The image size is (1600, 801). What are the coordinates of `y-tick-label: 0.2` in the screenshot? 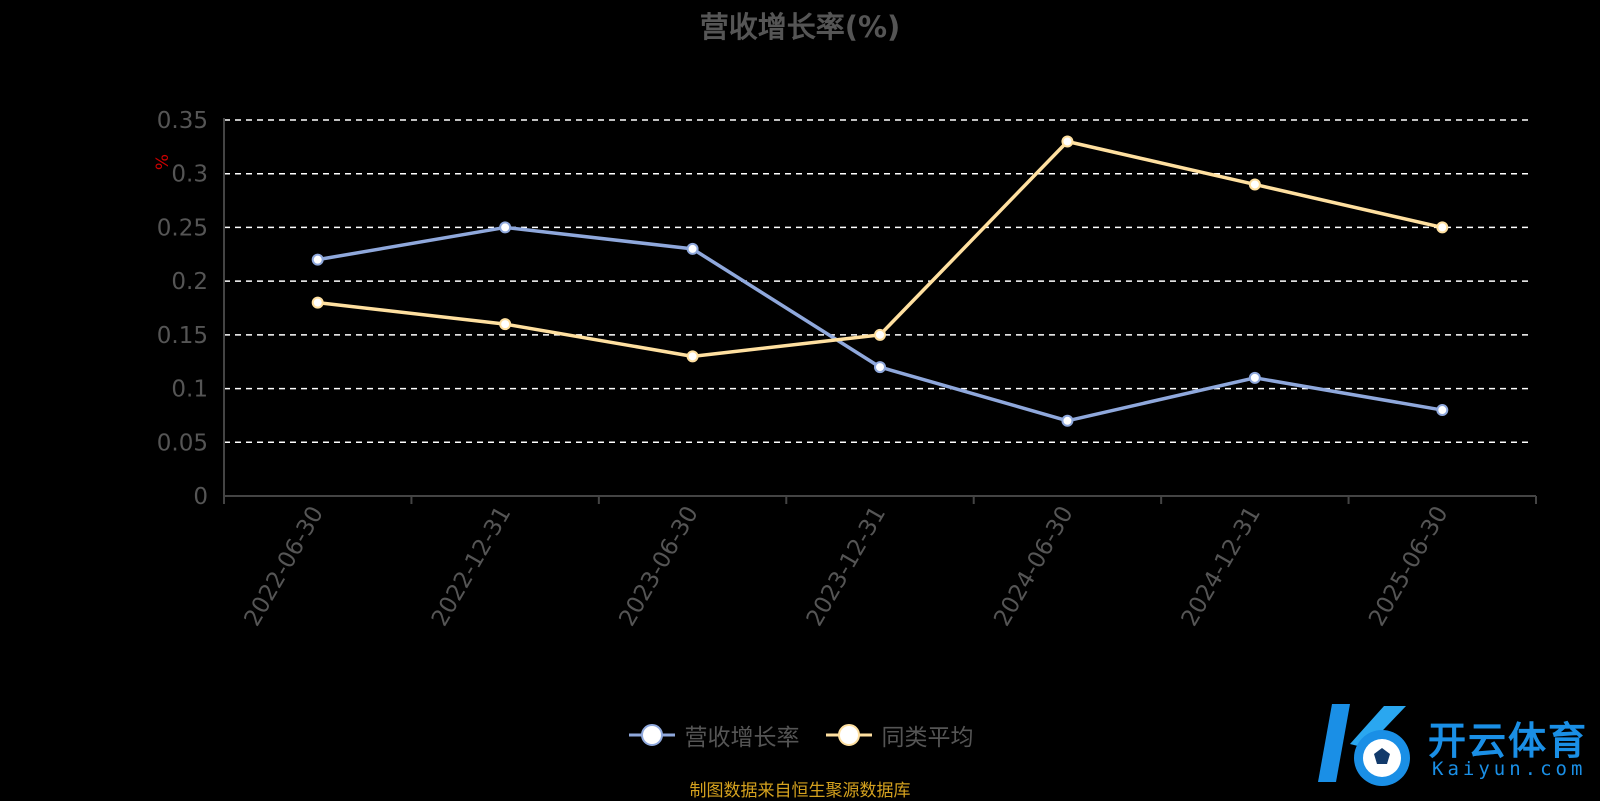 It's located at (189, 282).